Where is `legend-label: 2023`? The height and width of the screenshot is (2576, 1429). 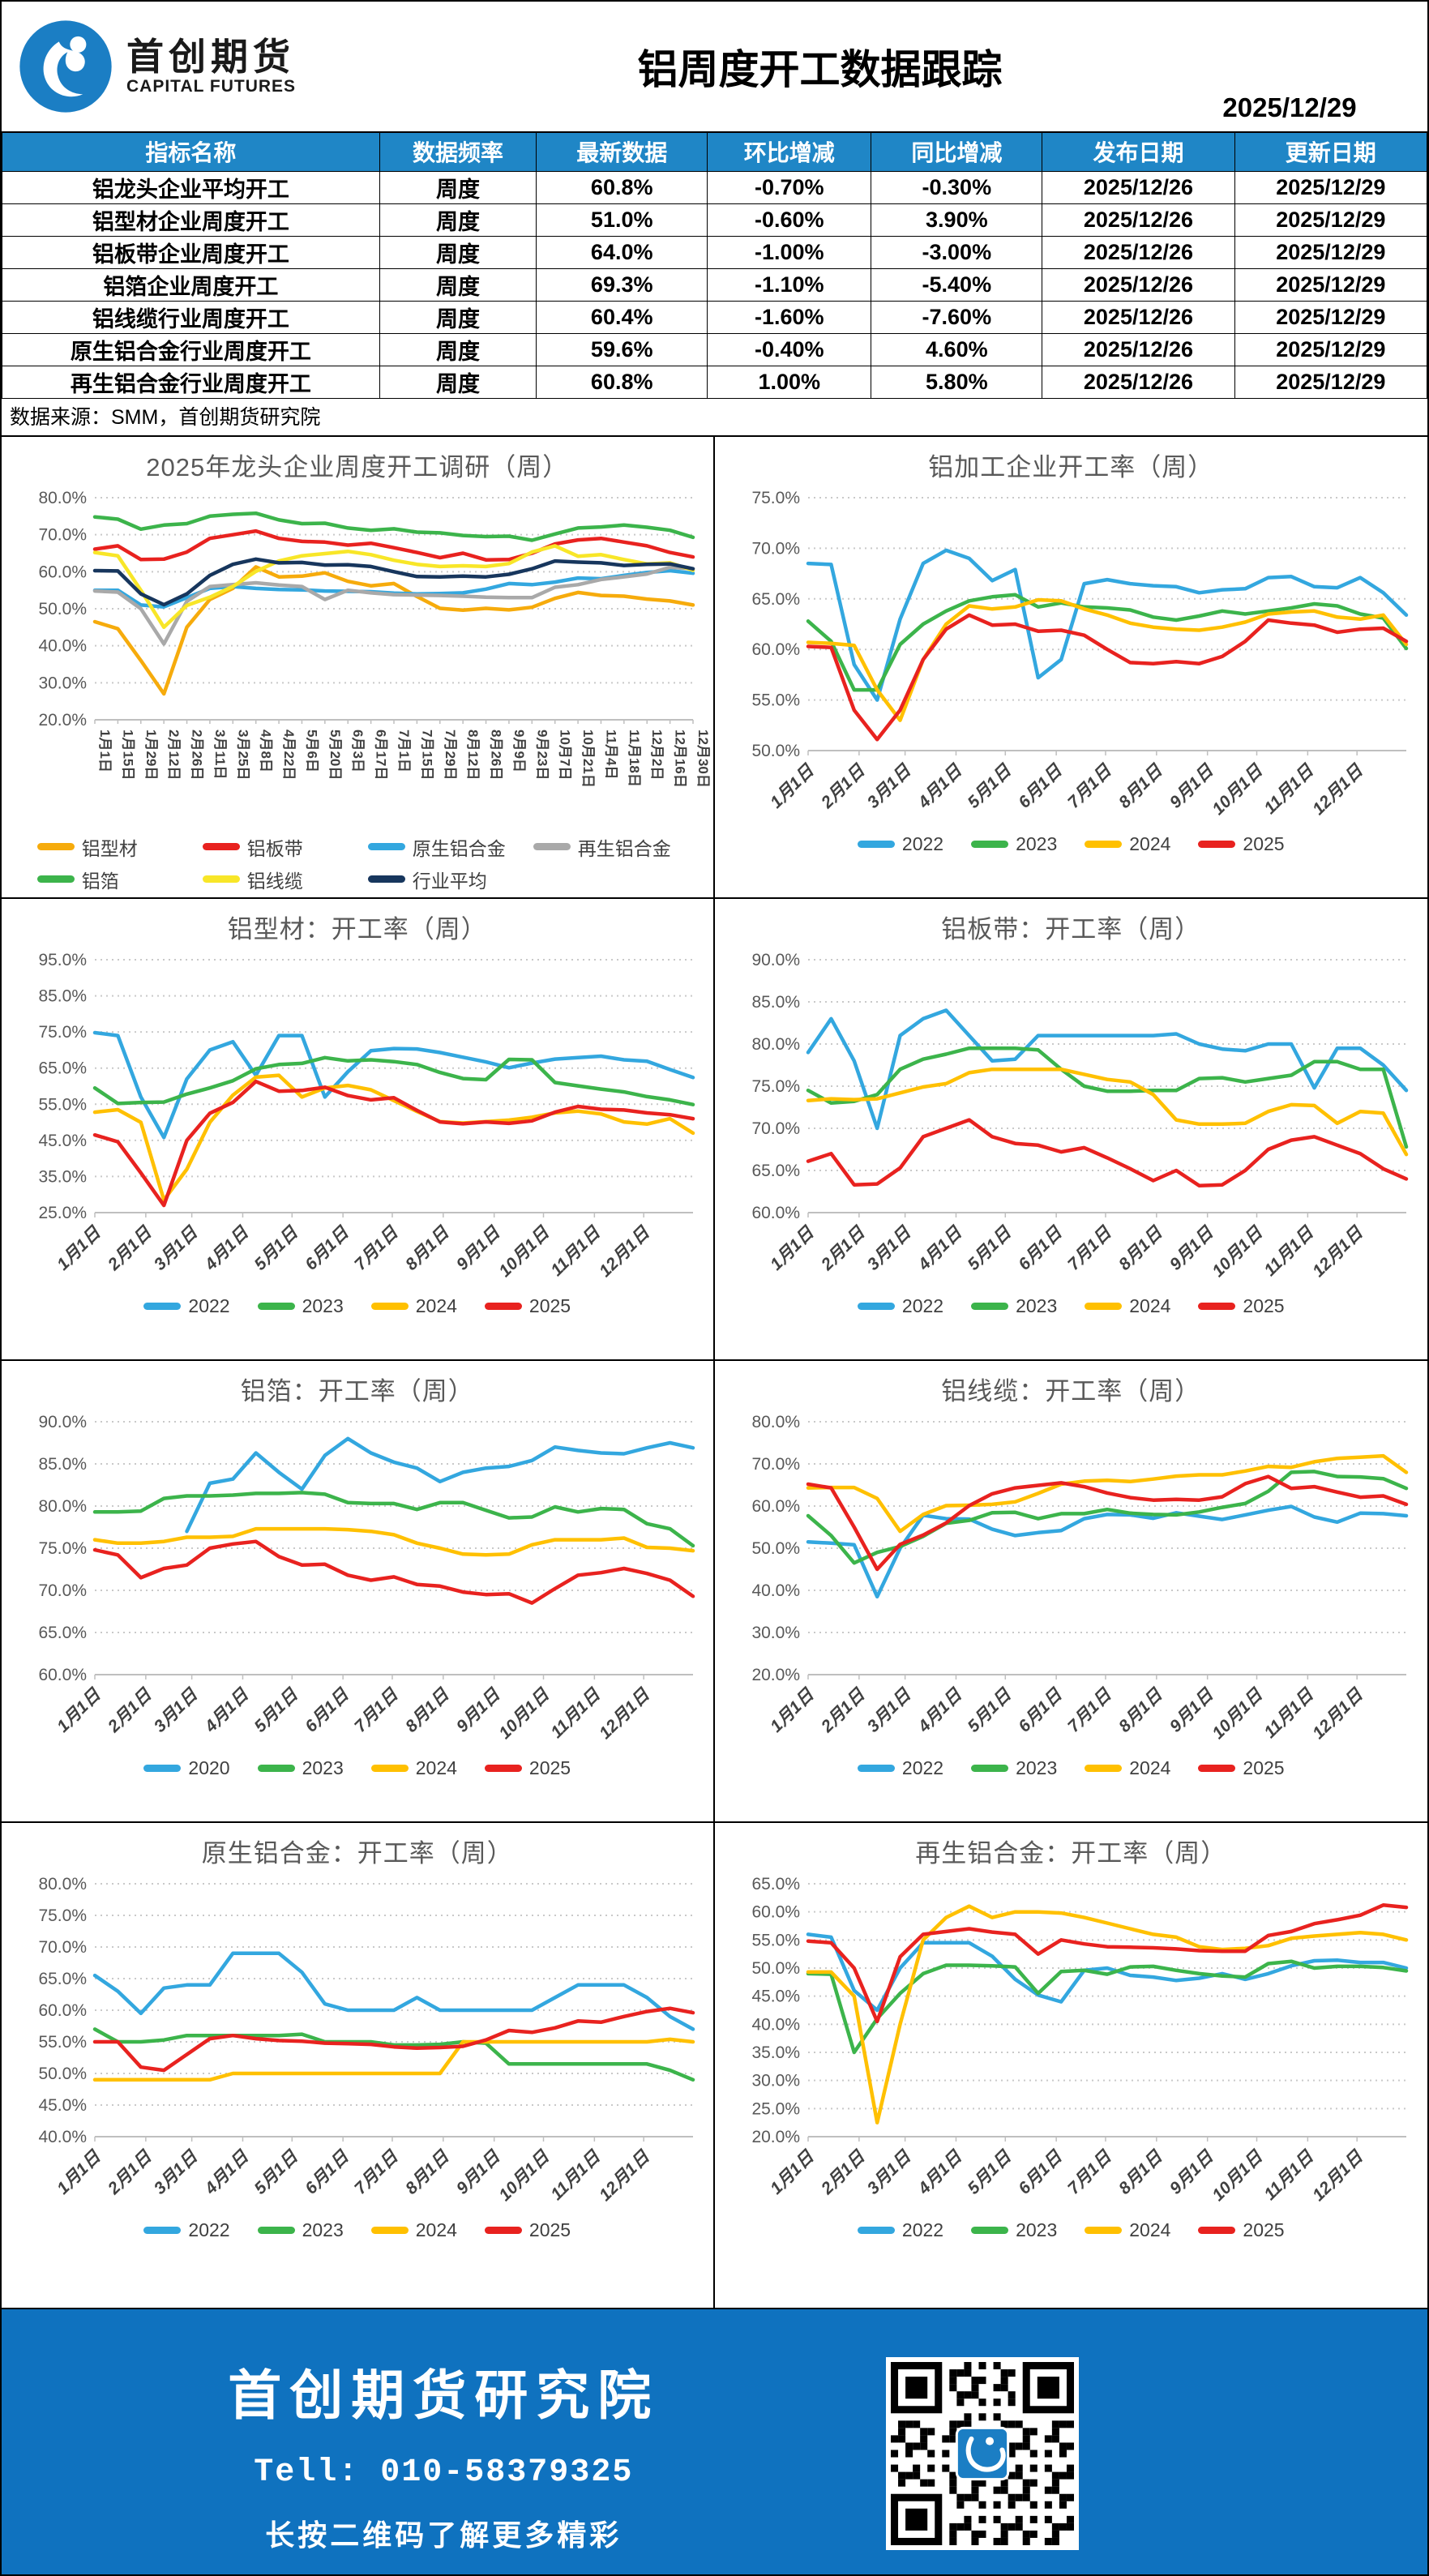 legend-label: 2023 is located at coordinates (1037, 1767).